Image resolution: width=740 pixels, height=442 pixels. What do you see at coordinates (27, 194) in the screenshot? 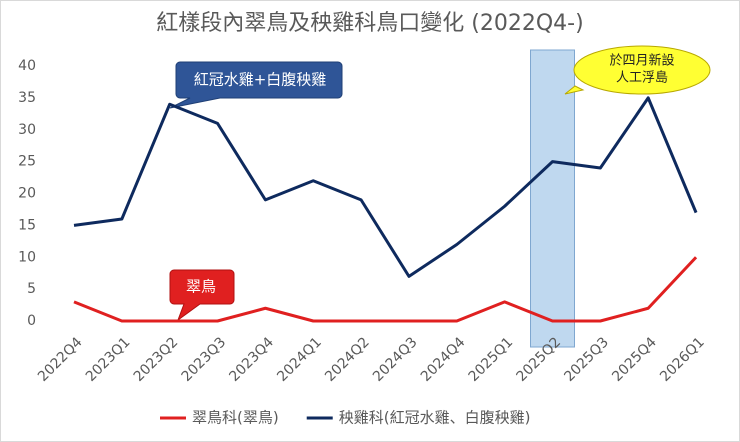
I see `y-tick-label: 20` at bounding box center [27, 194].